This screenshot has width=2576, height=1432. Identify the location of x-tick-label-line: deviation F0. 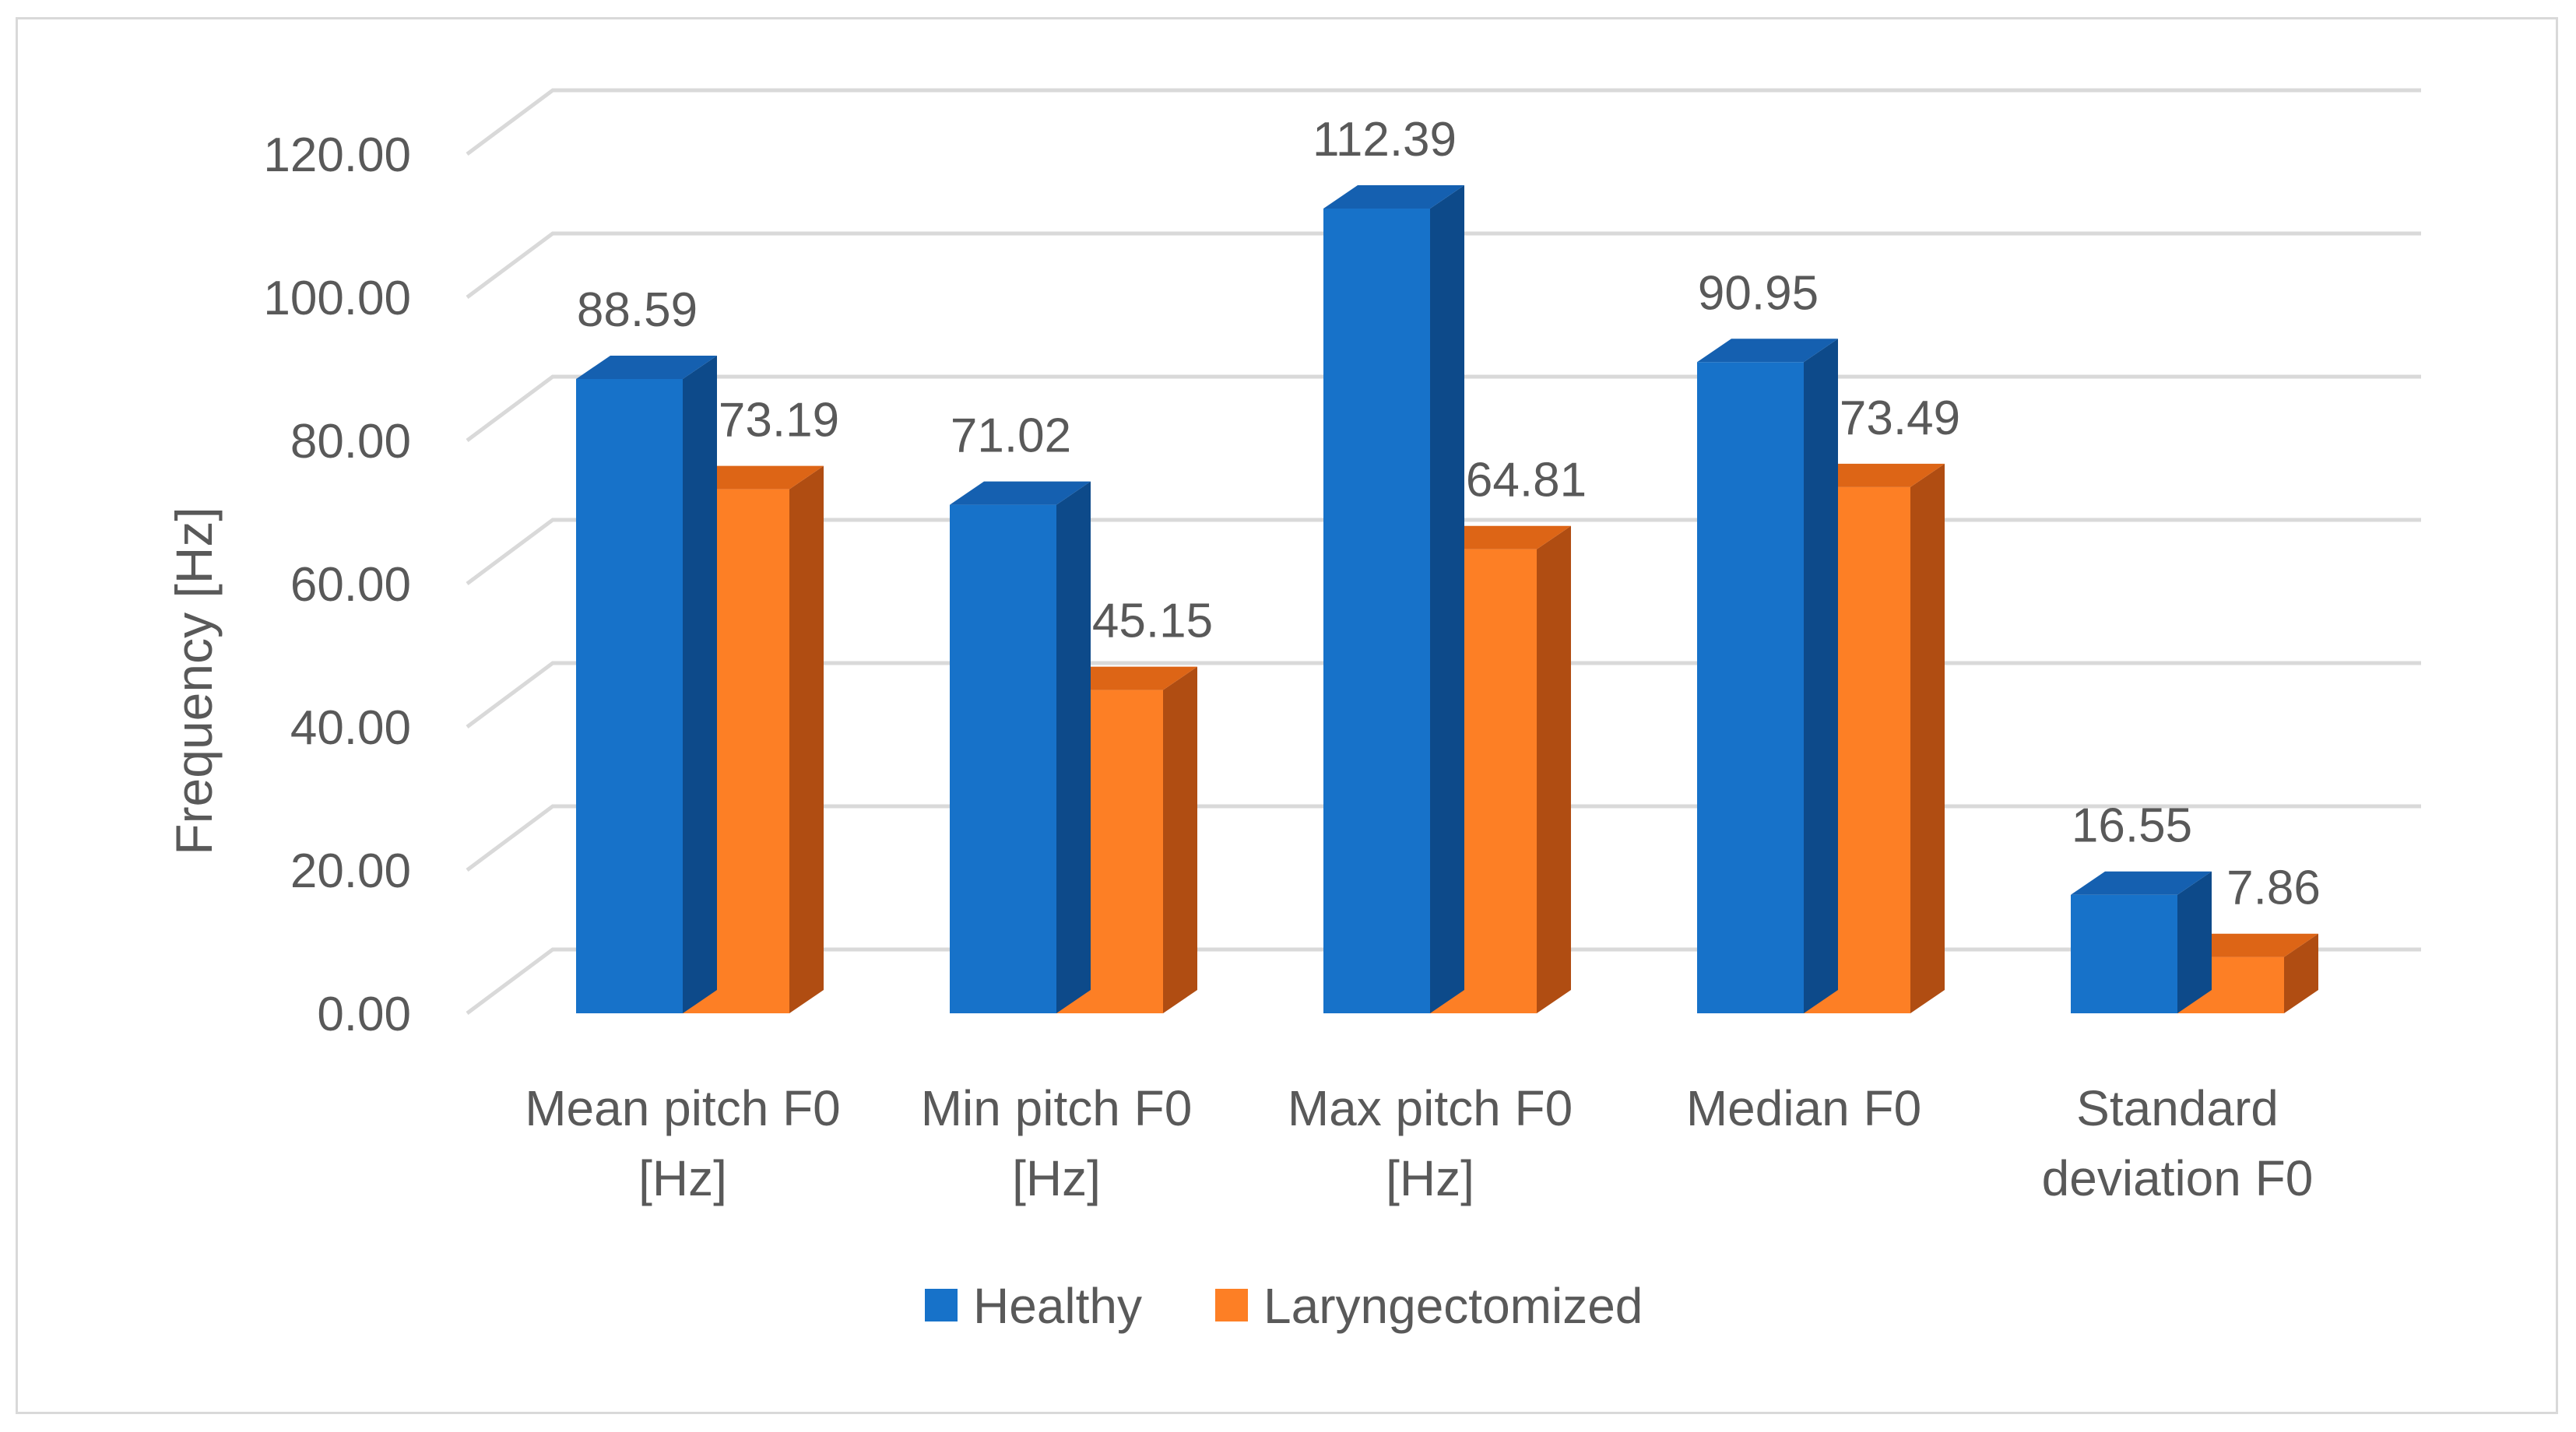
(2178, 1178).